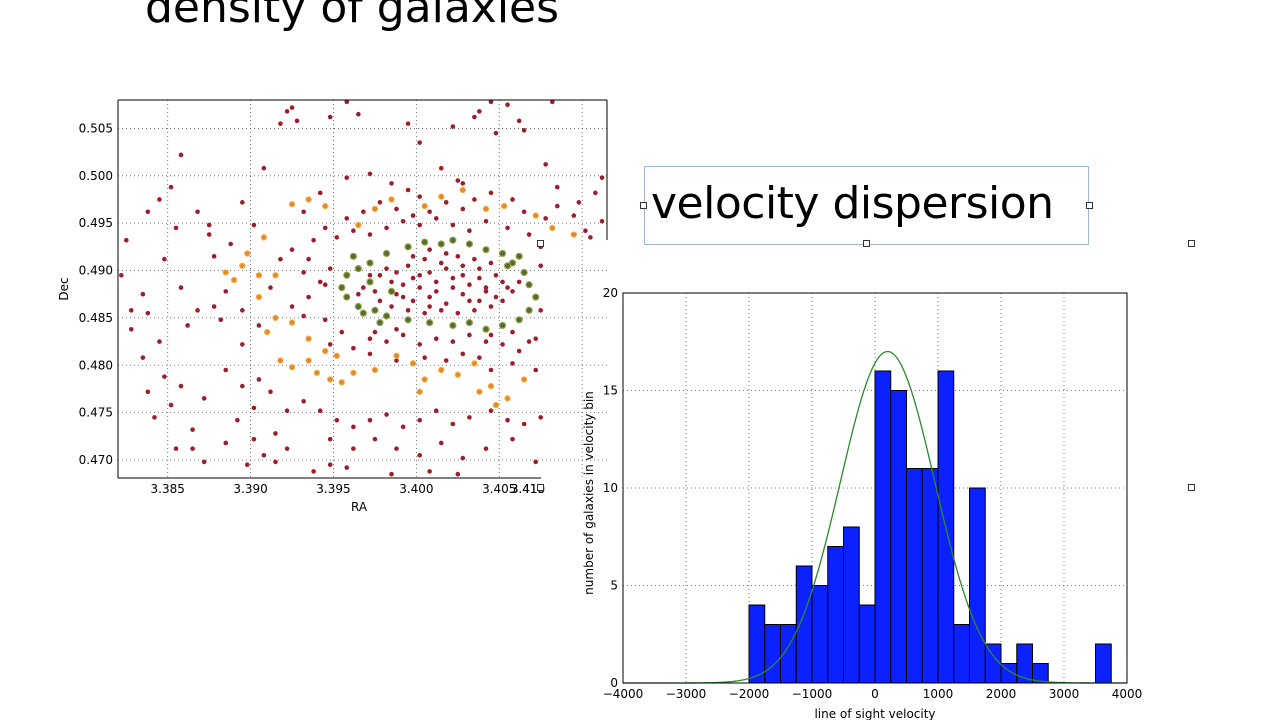 The height and width of the screenshot is (720, 1280). Describe the element at coordinates (643, 205) in the screenshot. I see `textbox-handle-left` at that location.